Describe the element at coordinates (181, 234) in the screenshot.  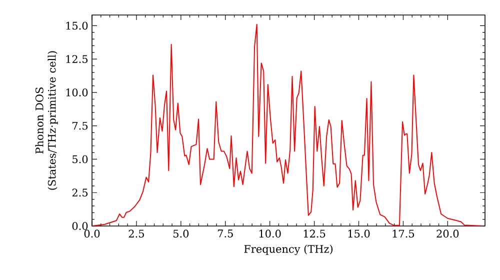
I see `x-tick-label: 5.0` at that location.